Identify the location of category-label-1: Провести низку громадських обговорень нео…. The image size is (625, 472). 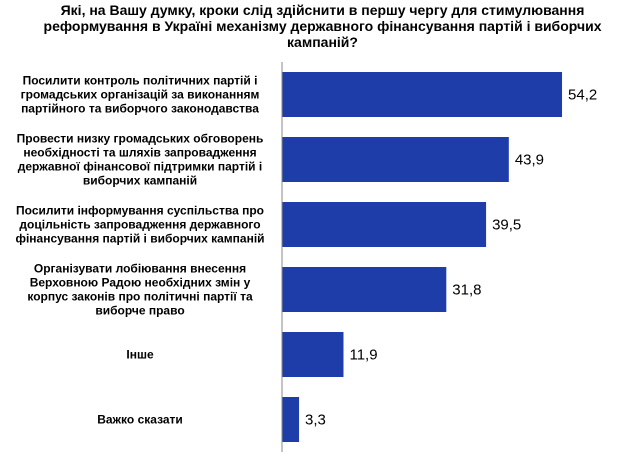
(140, 160).